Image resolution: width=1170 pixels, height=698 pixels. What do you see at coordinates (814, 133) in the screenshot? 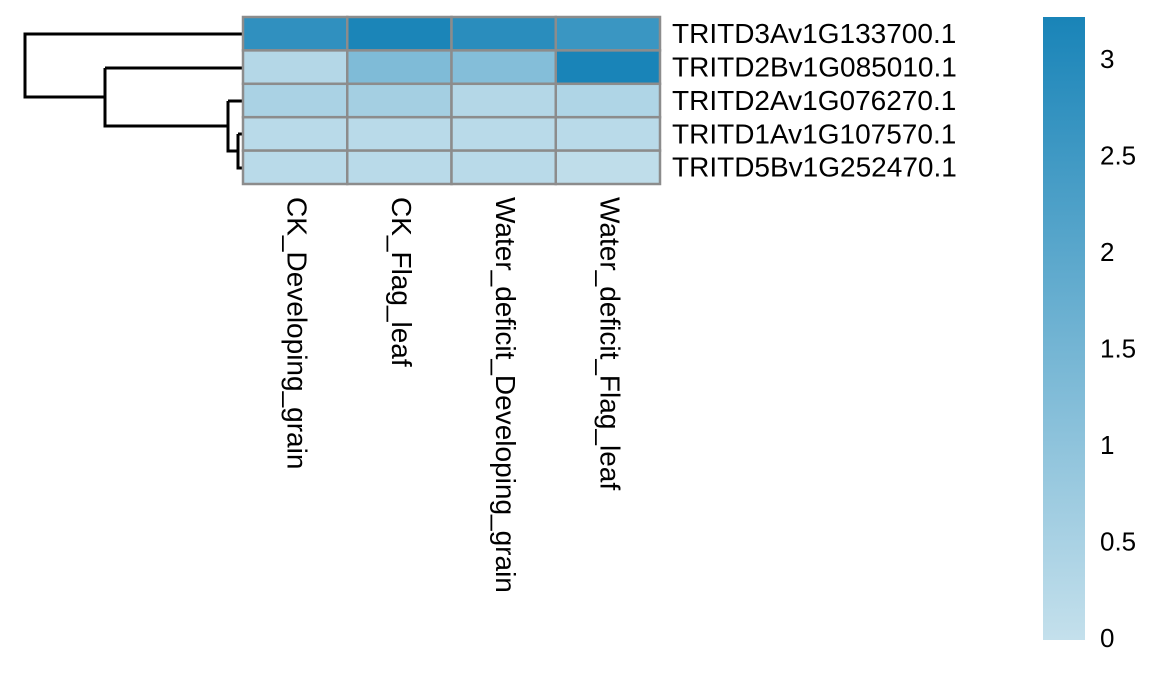
I see `row-label: TRITD1Av1G107570.1` at bounding box center [814, 133].